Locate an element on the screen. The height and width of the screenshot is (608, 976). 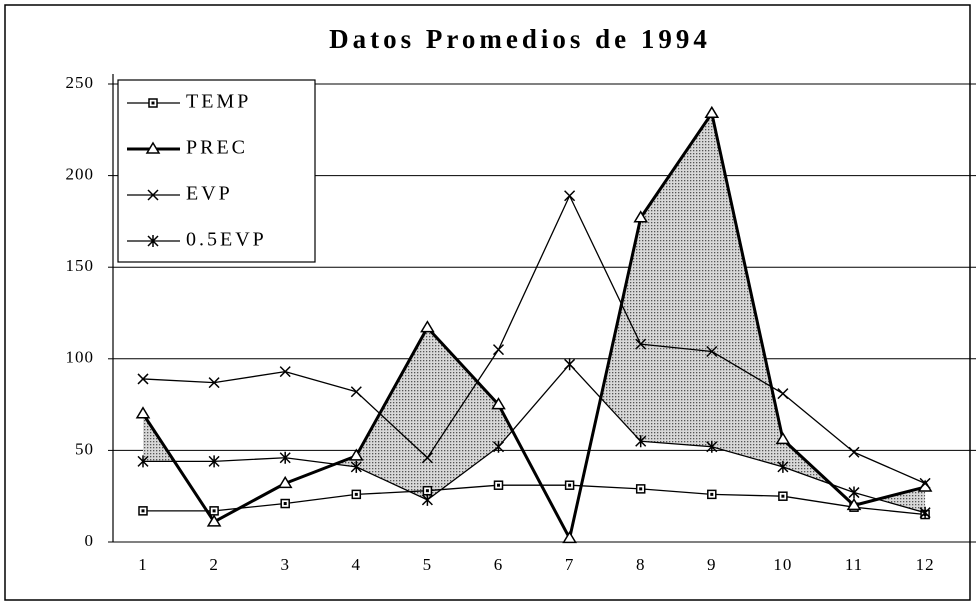
x-tick-label: 10 is located at coordinates (782, 564).